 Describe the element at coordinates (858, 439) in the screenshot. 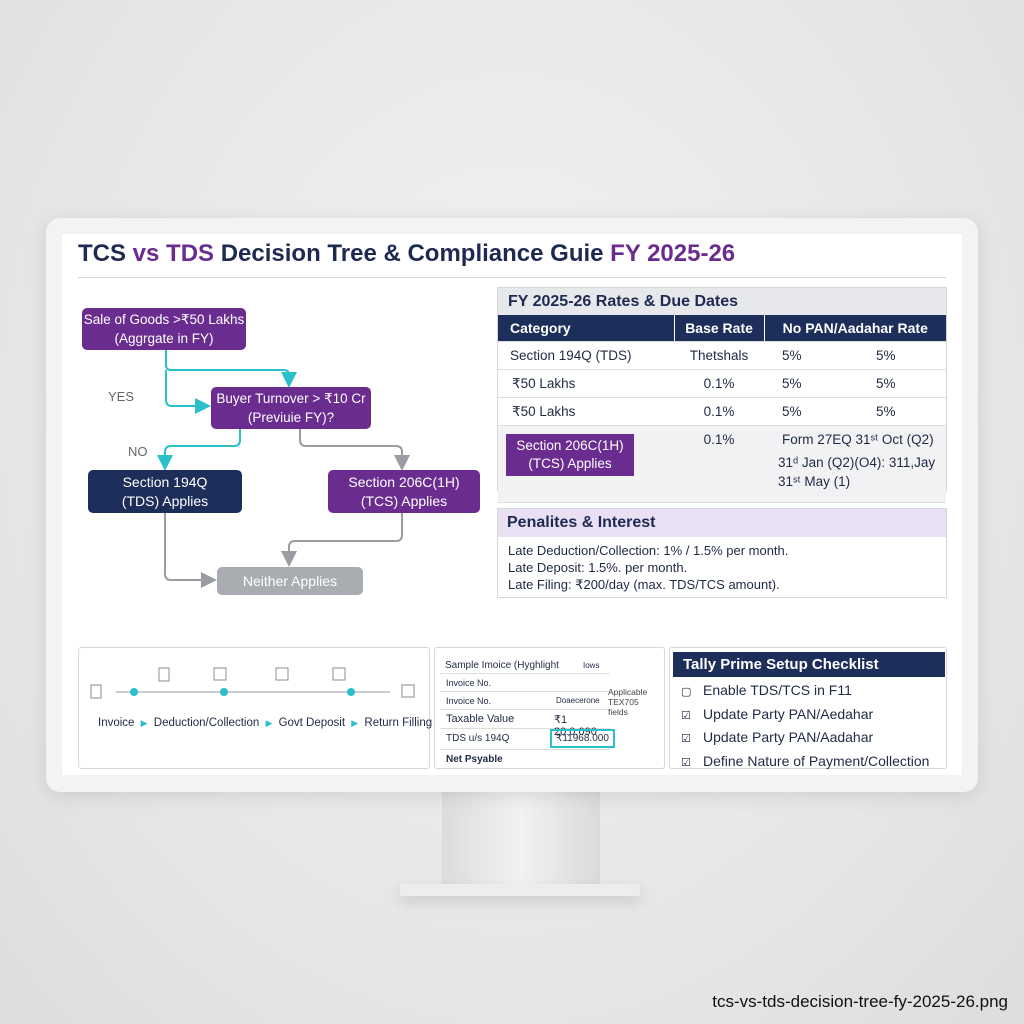

I see `due-date: Form 27EQ 31ˢᵗ Oct (Q2)` at that location.